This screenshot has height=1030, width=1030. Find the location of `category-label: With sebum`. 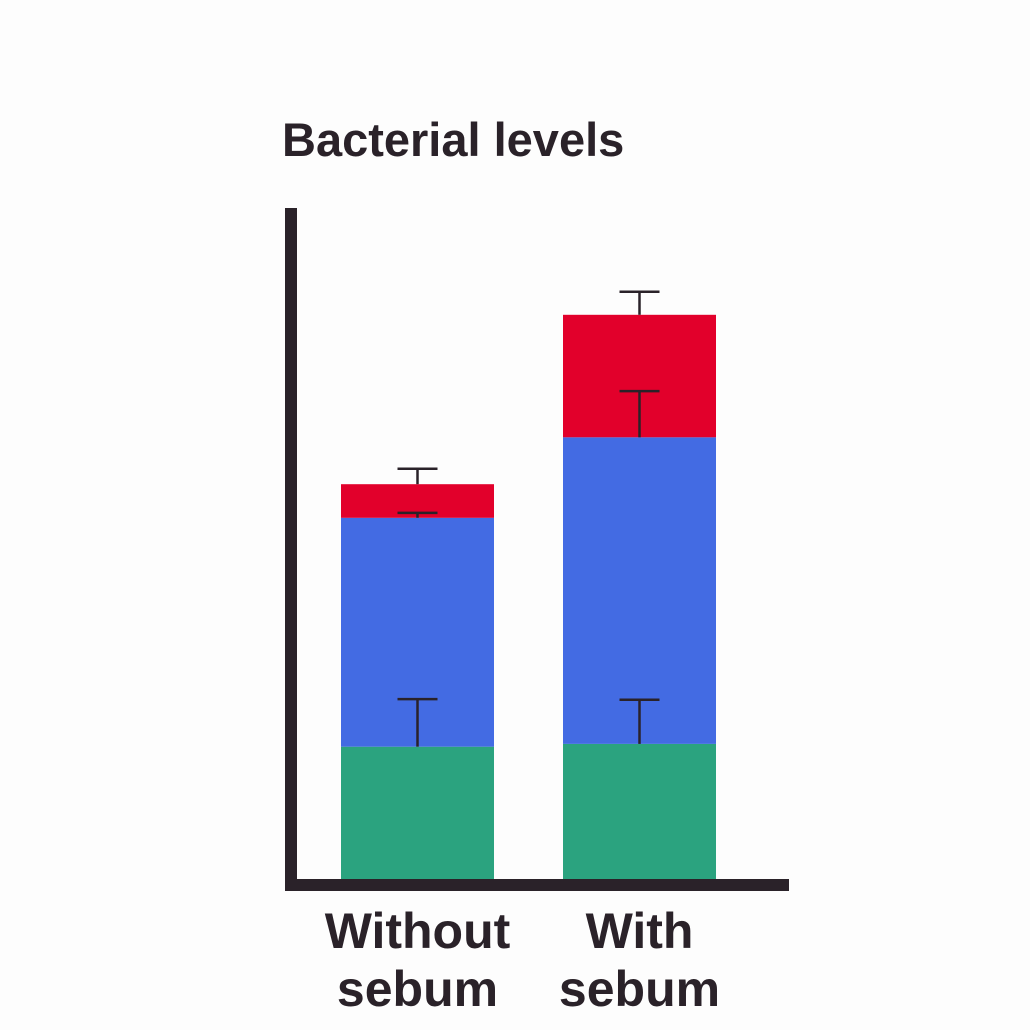

category-label: With sebum is located at coordinates (639, 960).